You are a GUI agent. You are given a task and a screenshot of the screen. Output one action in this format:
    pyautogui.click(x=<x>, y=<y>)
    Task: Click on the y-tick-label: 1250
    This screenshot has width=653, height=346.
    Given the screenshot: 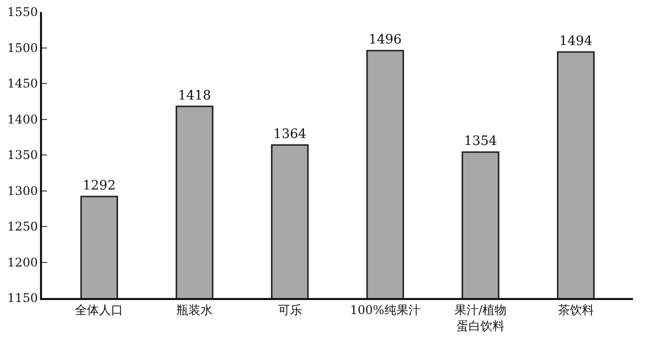 What is the action you would take?
    pyautogui.click(x=22, y=227)
    